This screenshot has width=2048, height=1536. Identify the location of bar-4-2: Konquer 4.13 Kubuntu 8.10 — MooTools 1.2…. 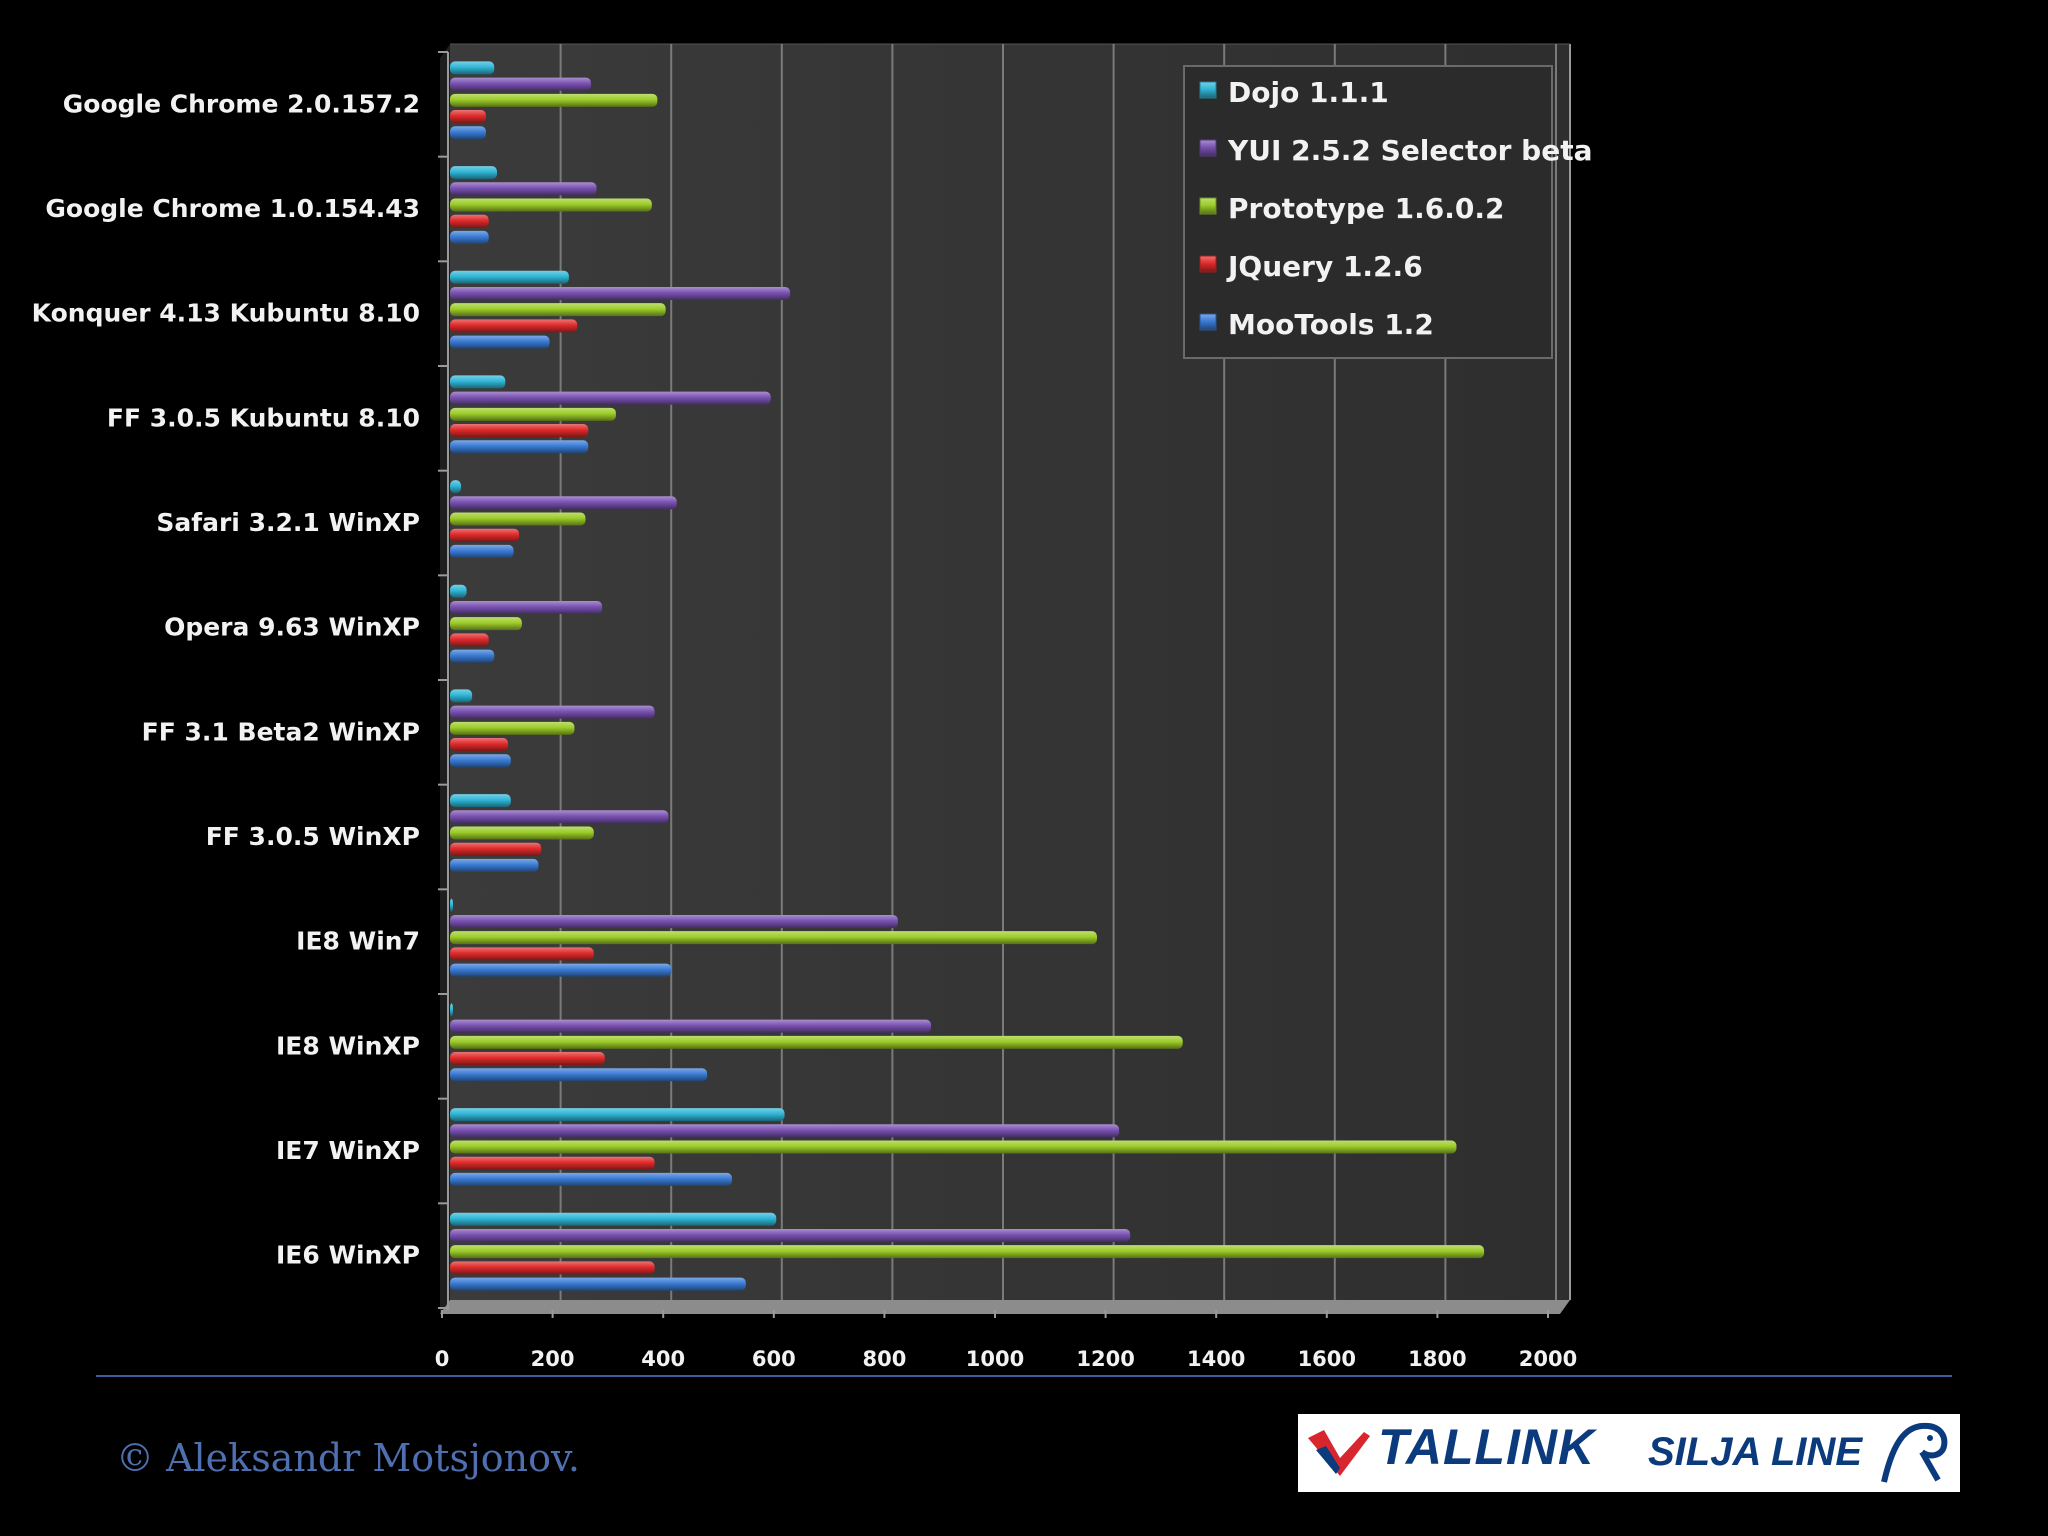
(500, 342).